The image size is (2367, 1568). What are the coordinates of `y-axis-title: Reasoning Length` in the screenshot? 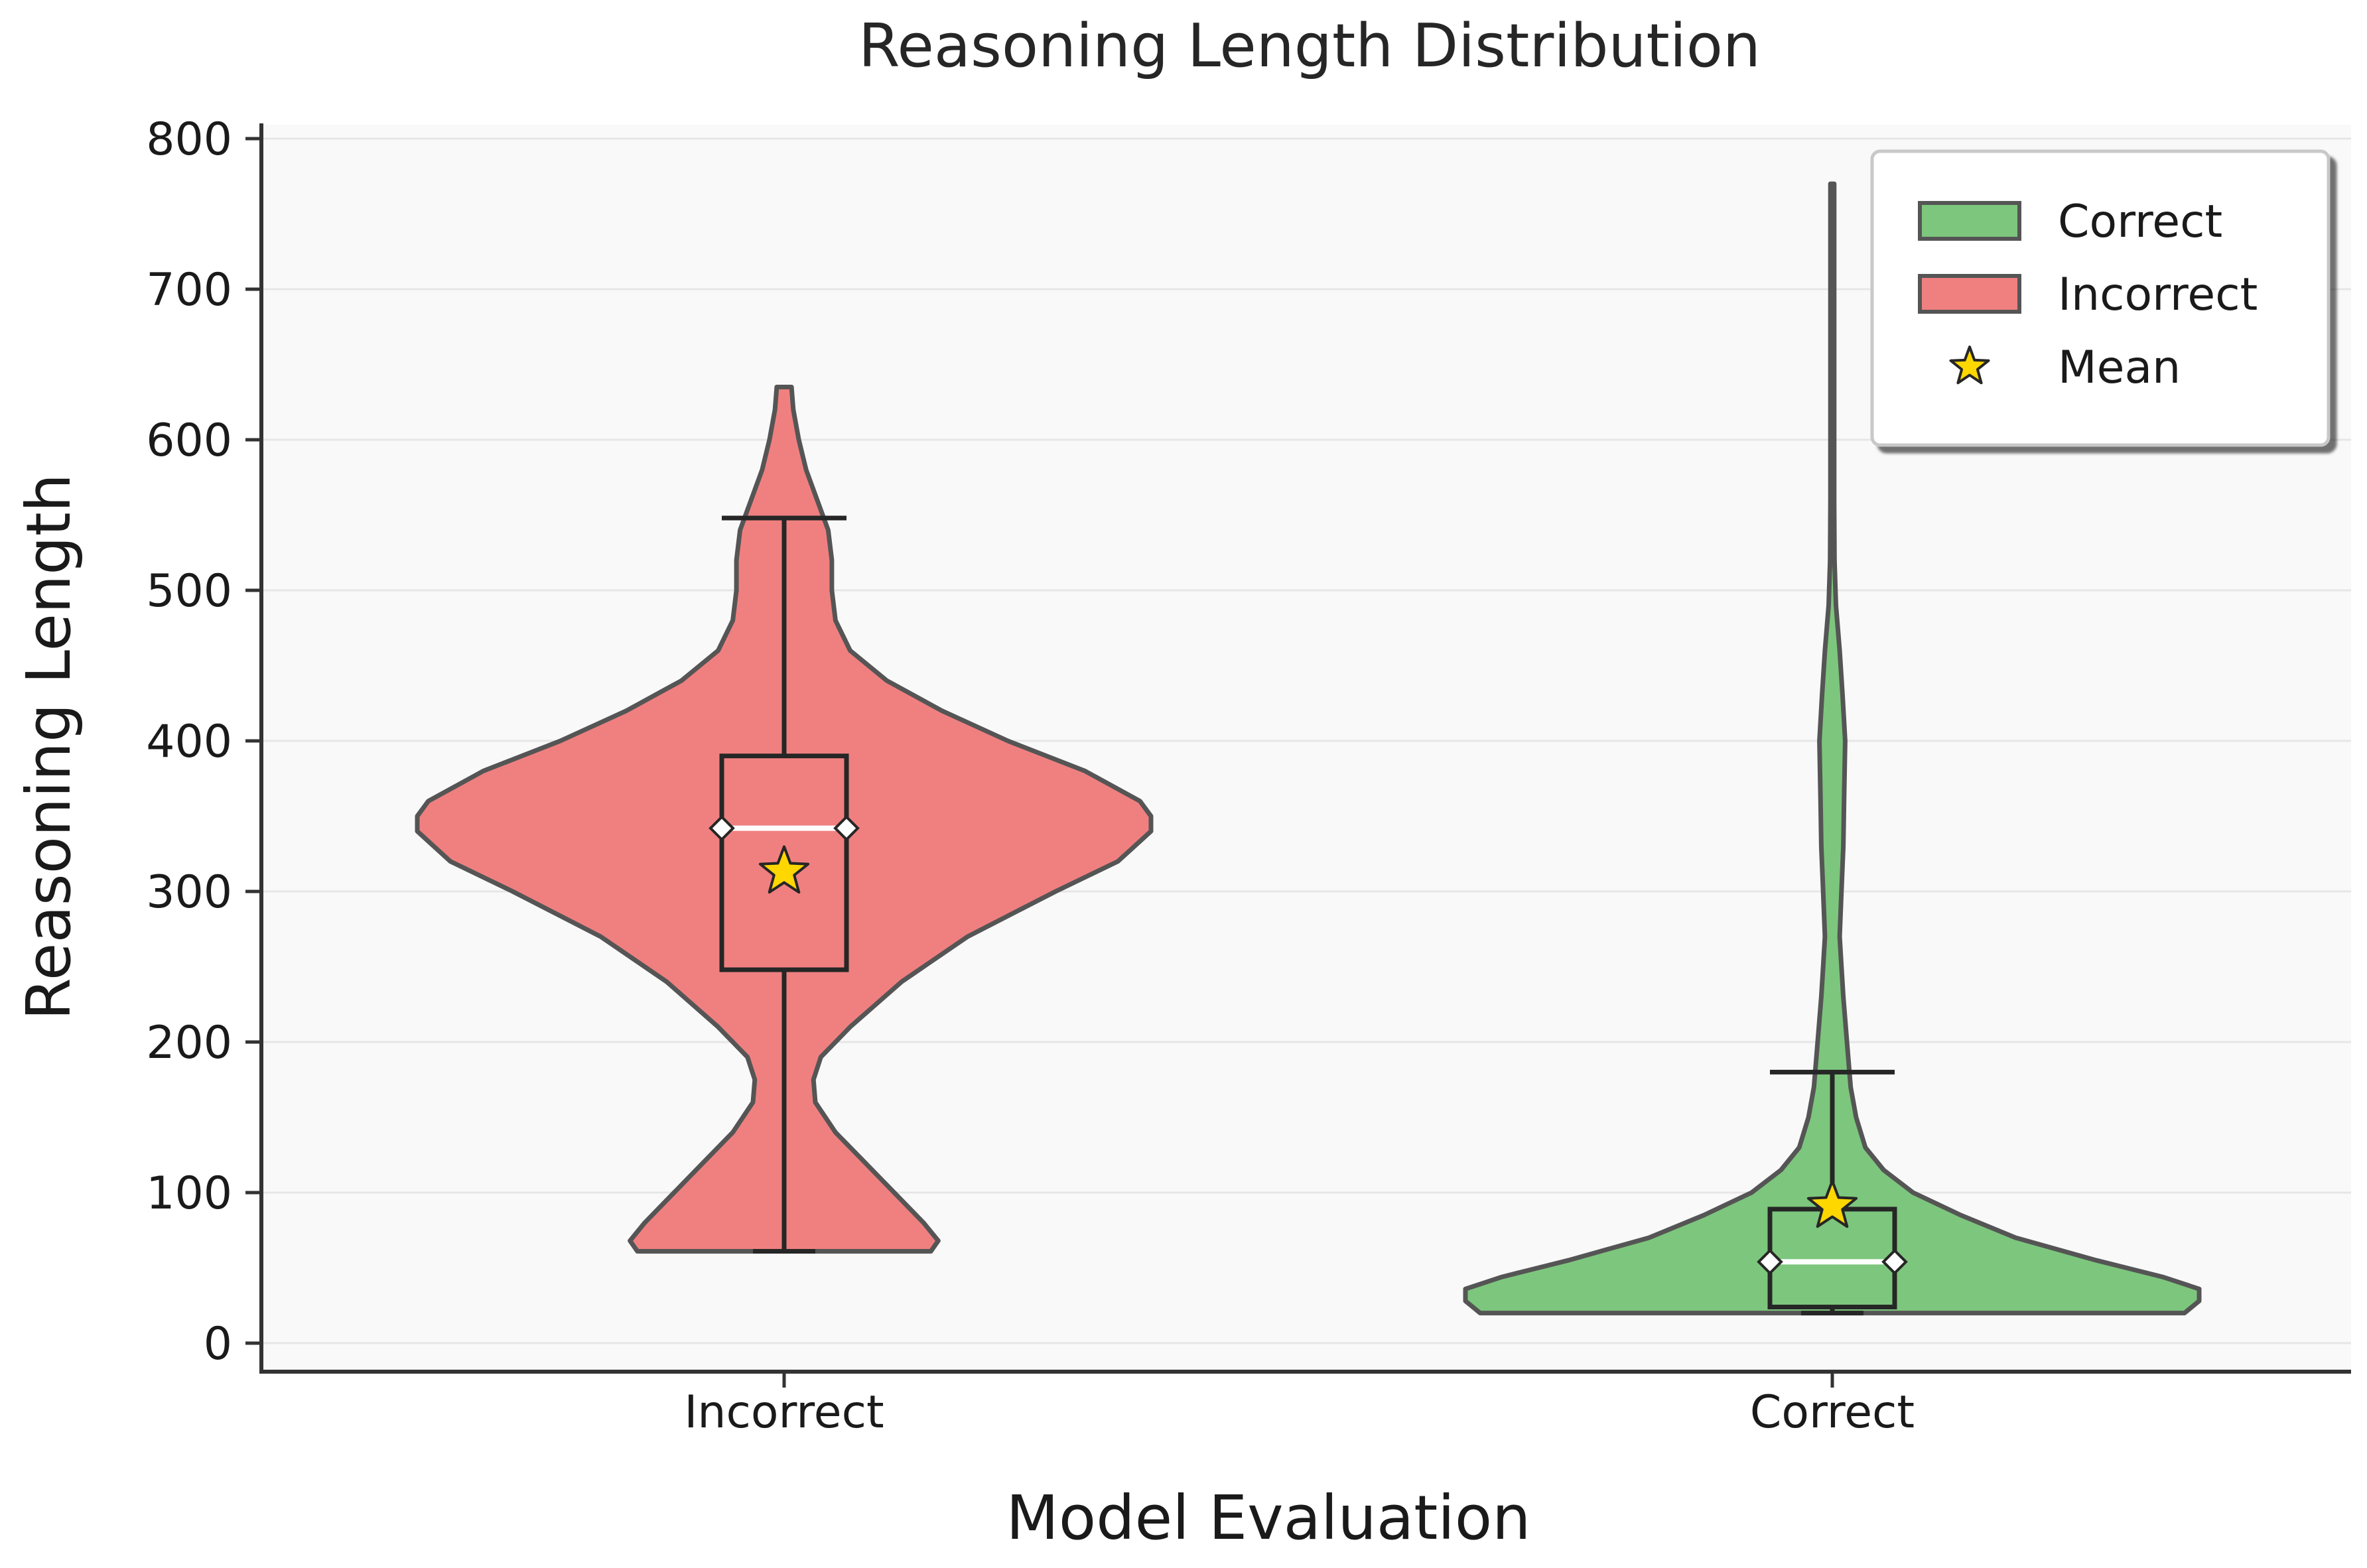 It's located at (48, 747).